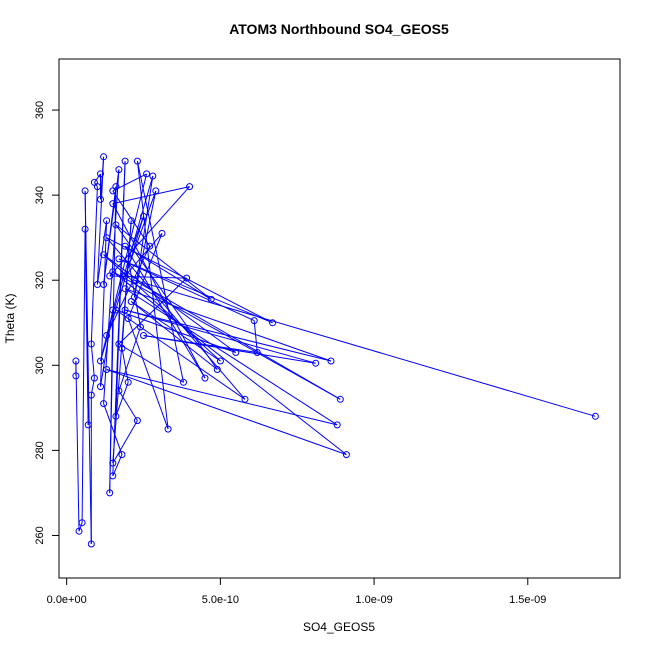 This screenshot has height=650, width=650. What do you see at coordinates (40, 110) in the screenshot?
I see `y-tick-label: 360` at bounding box center [40, 110].